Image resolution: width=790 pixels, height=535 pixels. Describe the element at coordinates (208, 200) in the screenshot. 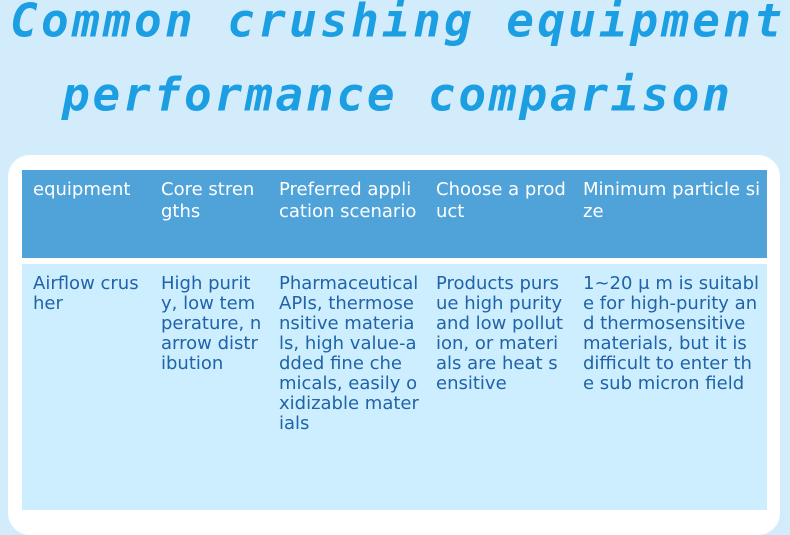

I see `column-header: Core strengths` at that location.